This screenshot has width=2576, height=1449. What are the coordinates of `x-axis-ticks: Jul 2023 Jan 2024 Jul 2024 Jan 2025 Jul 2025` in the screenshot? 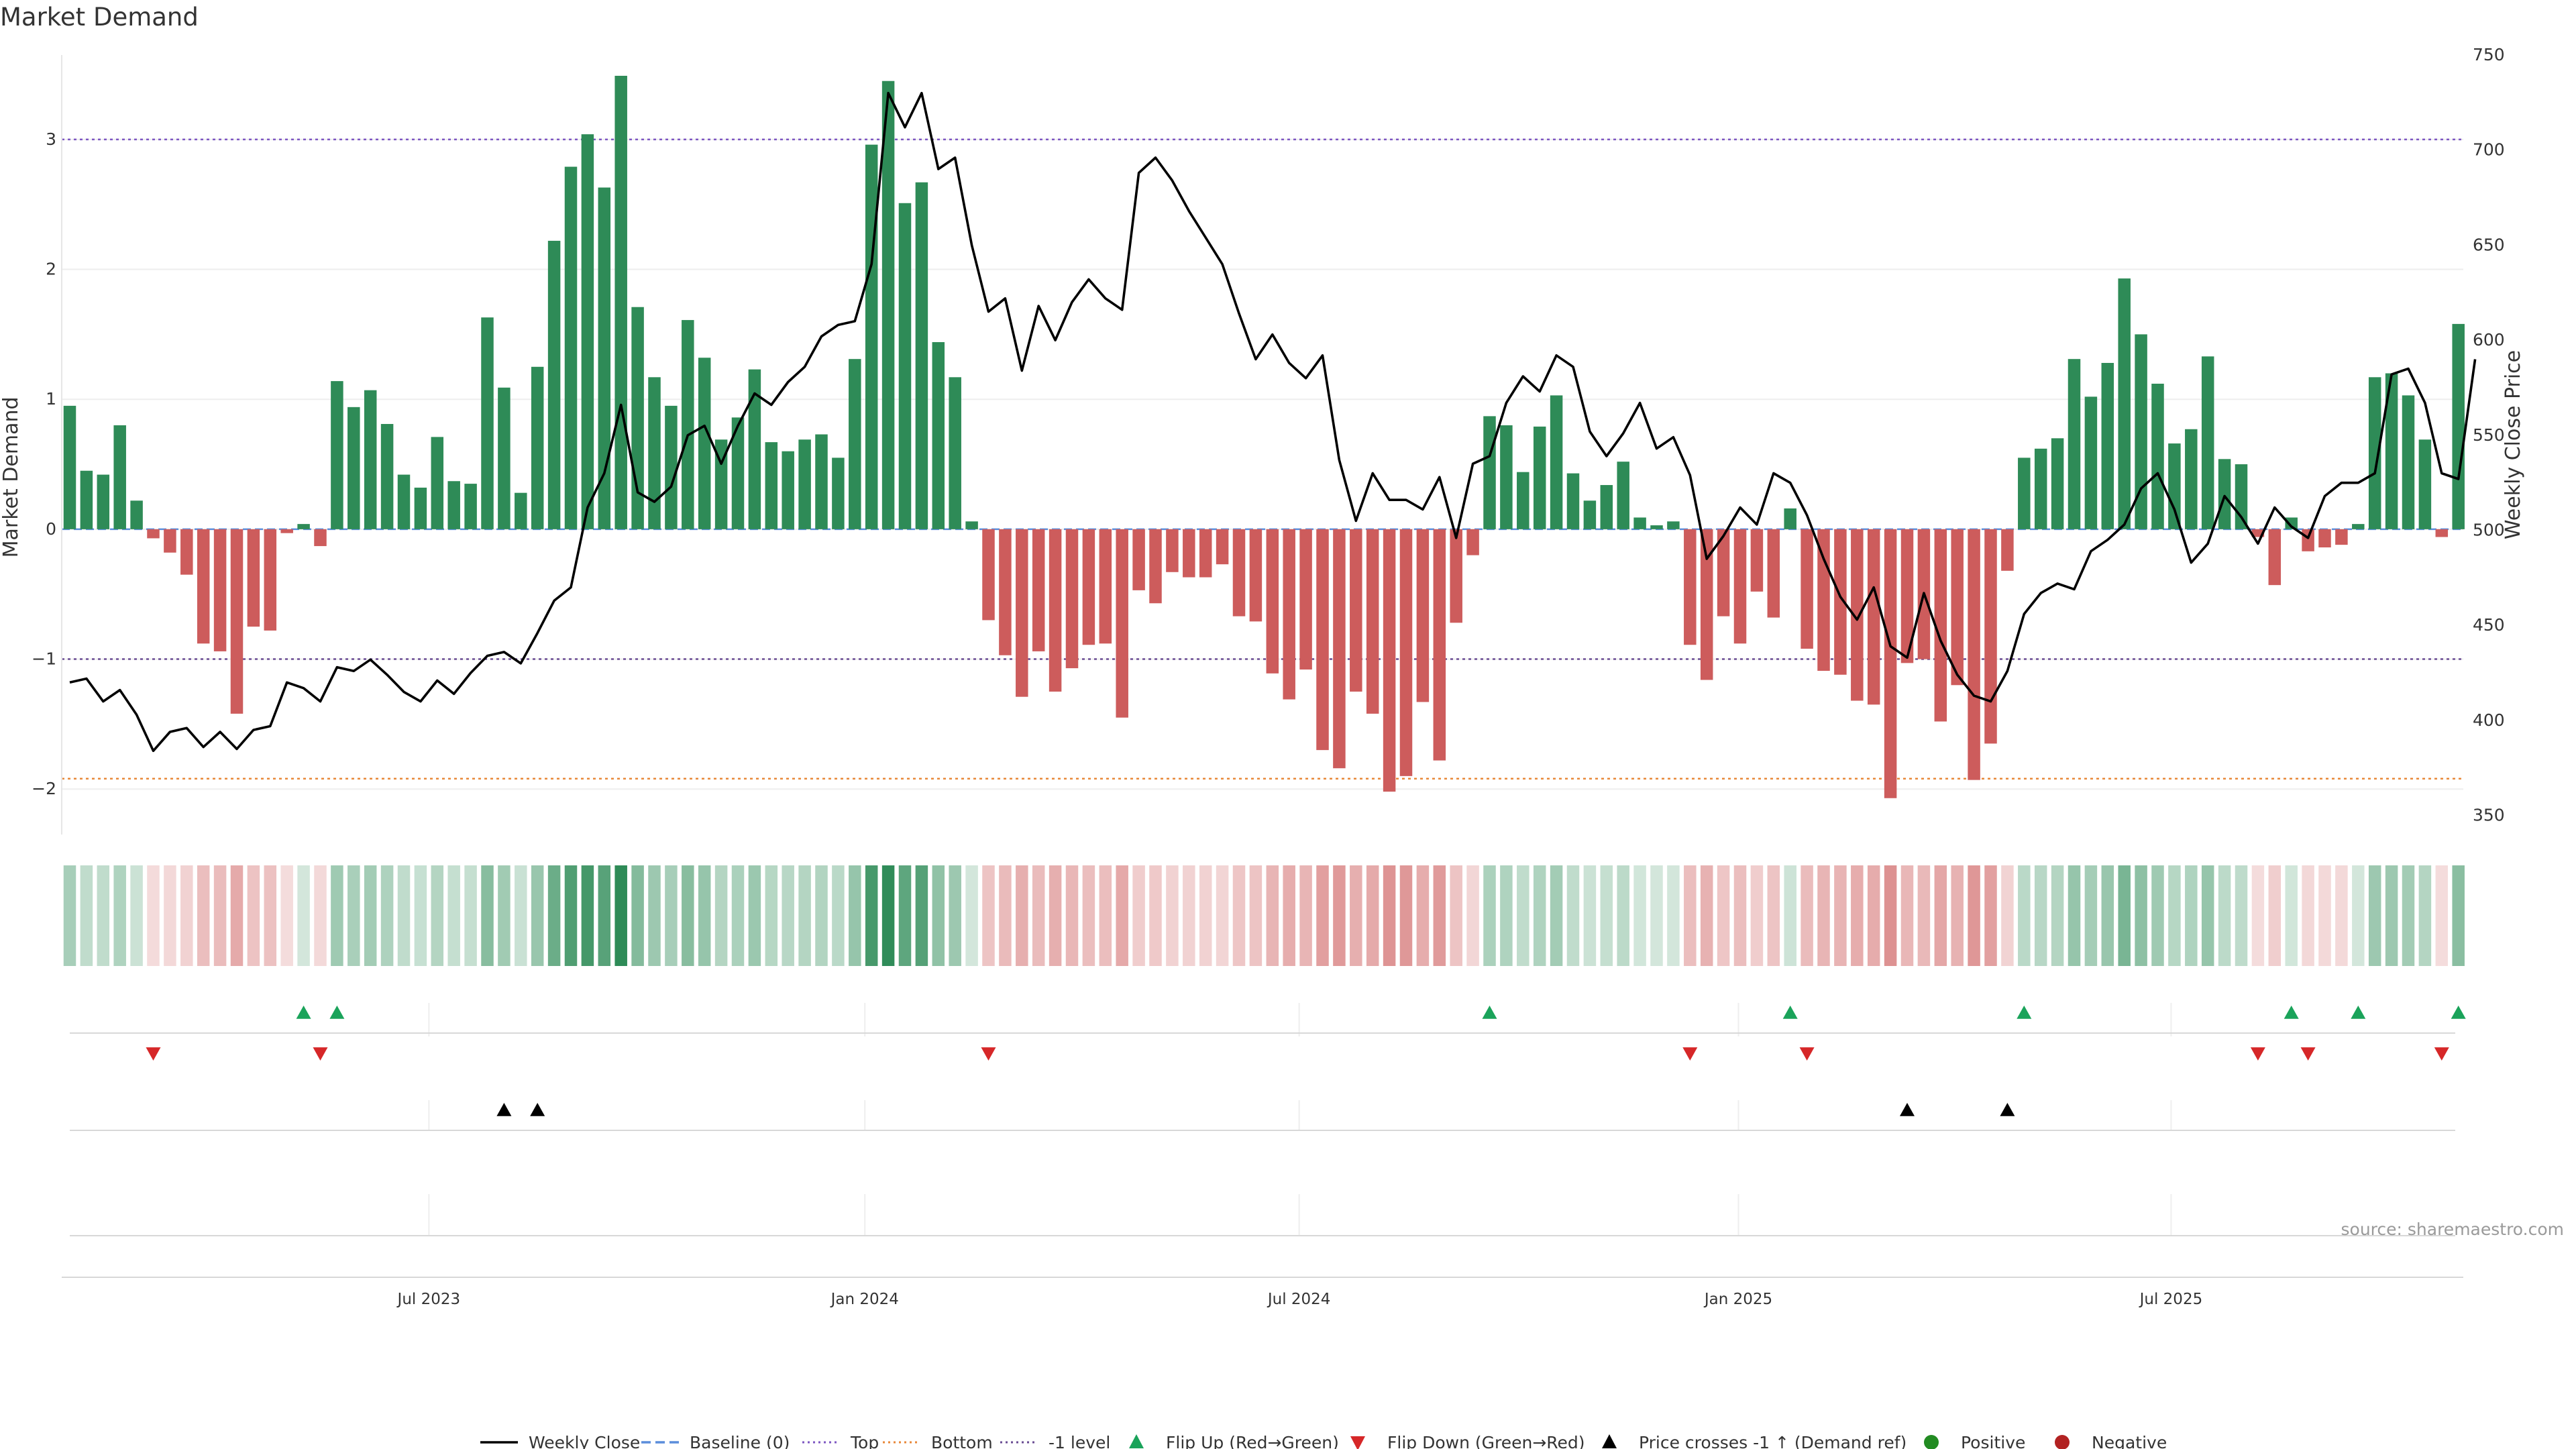 It's located at (1299, 1299).